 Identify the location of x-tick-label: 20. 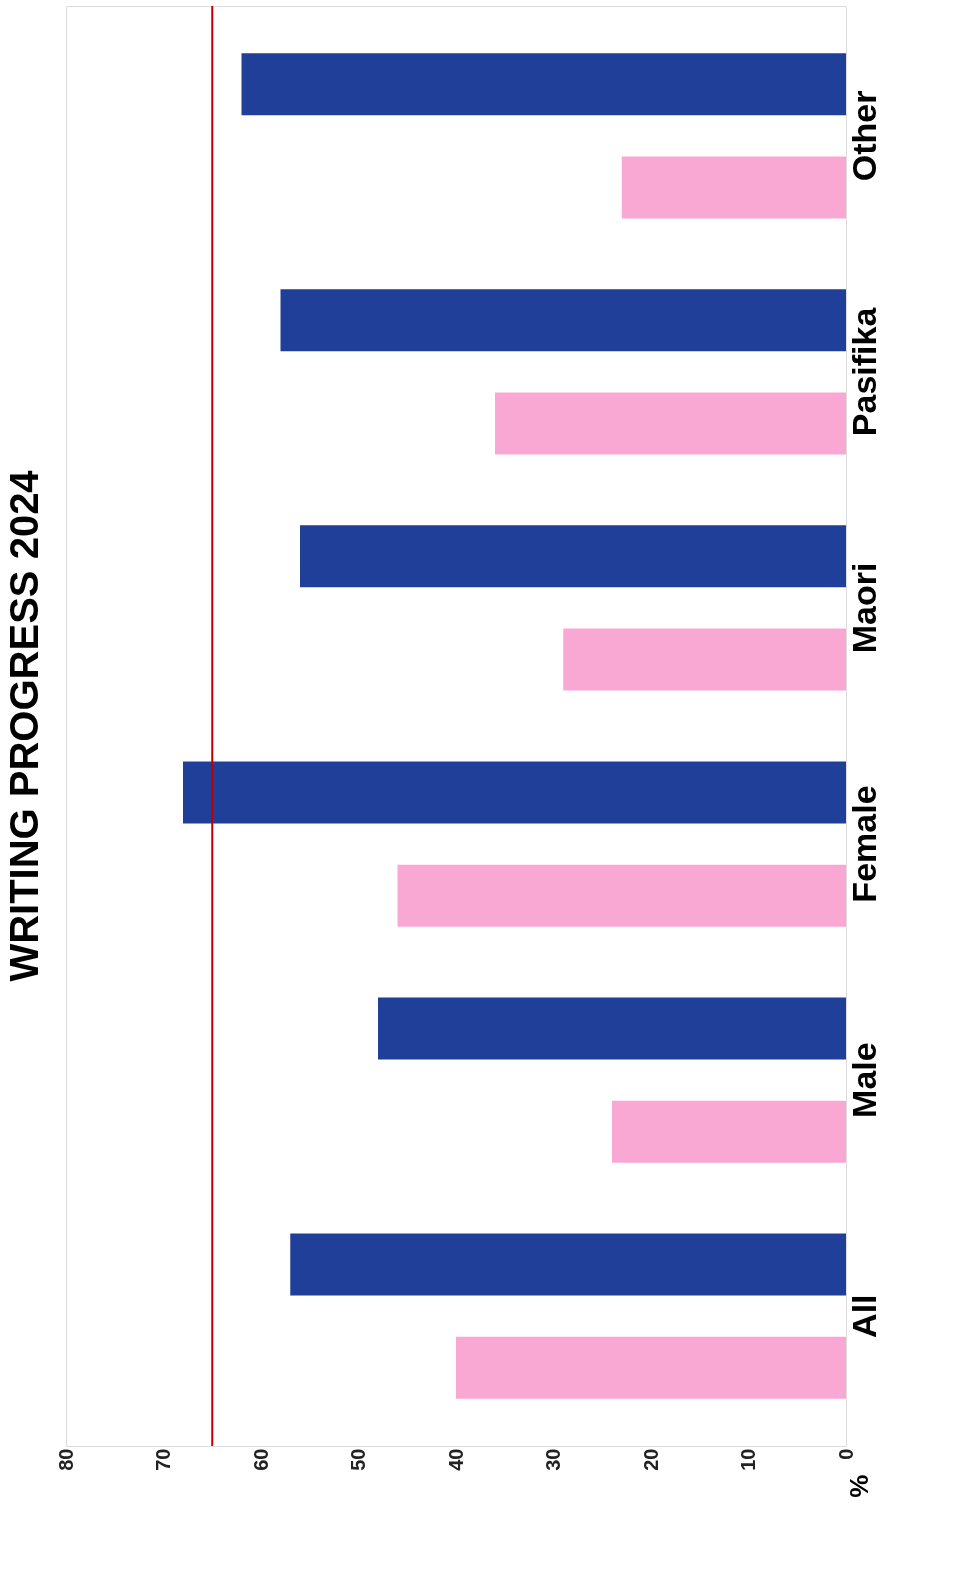
(650, 1459).